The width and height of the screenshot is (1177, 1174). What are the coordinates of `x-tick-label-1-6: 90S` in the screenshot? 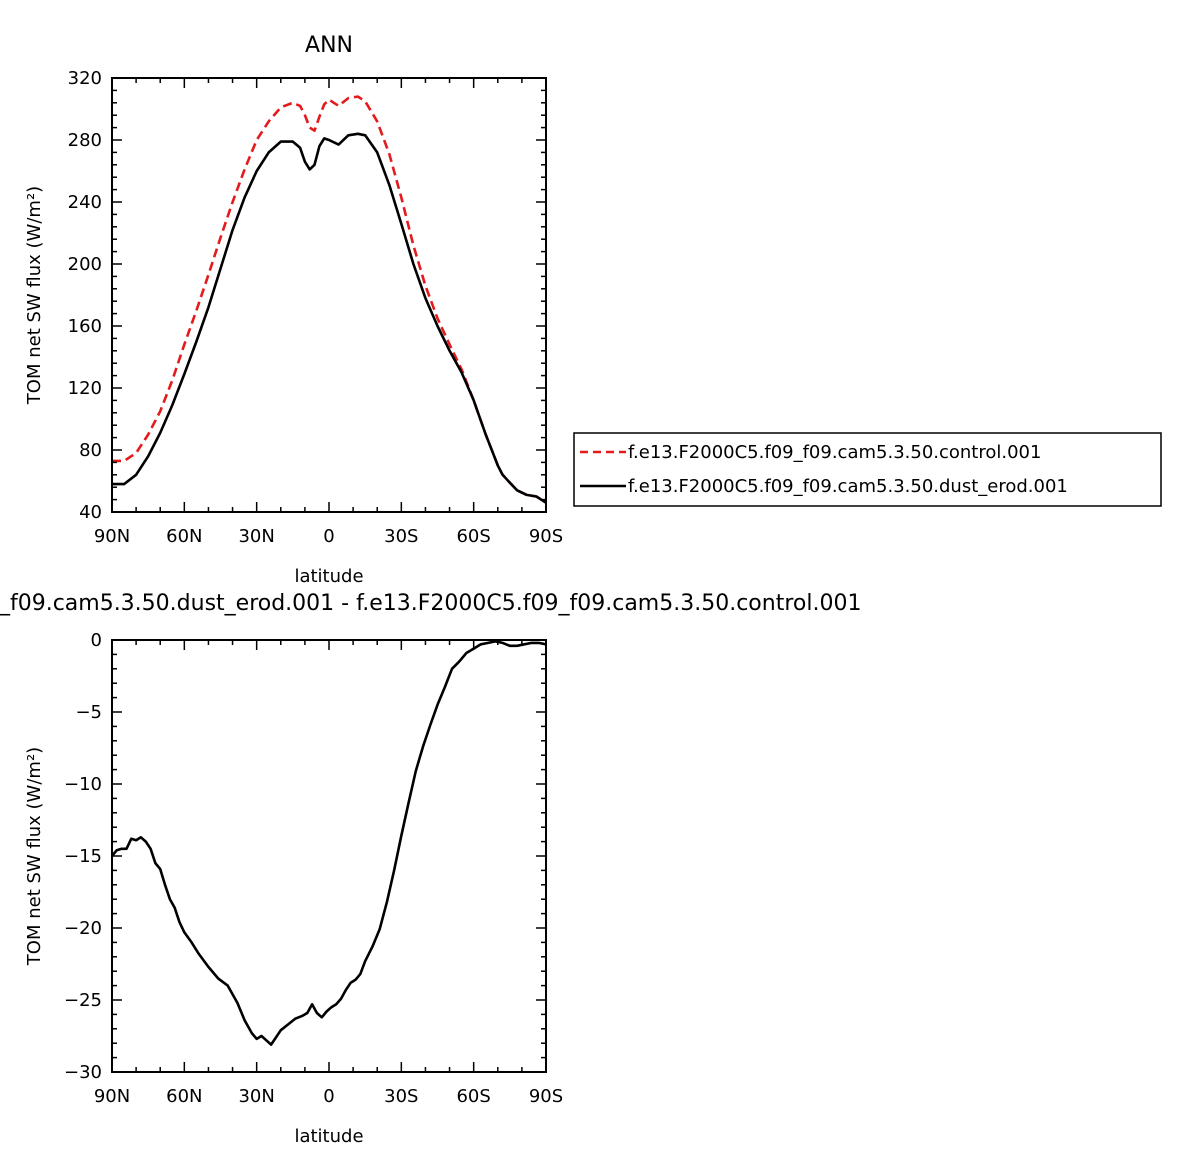 It's located at (546, 1096).